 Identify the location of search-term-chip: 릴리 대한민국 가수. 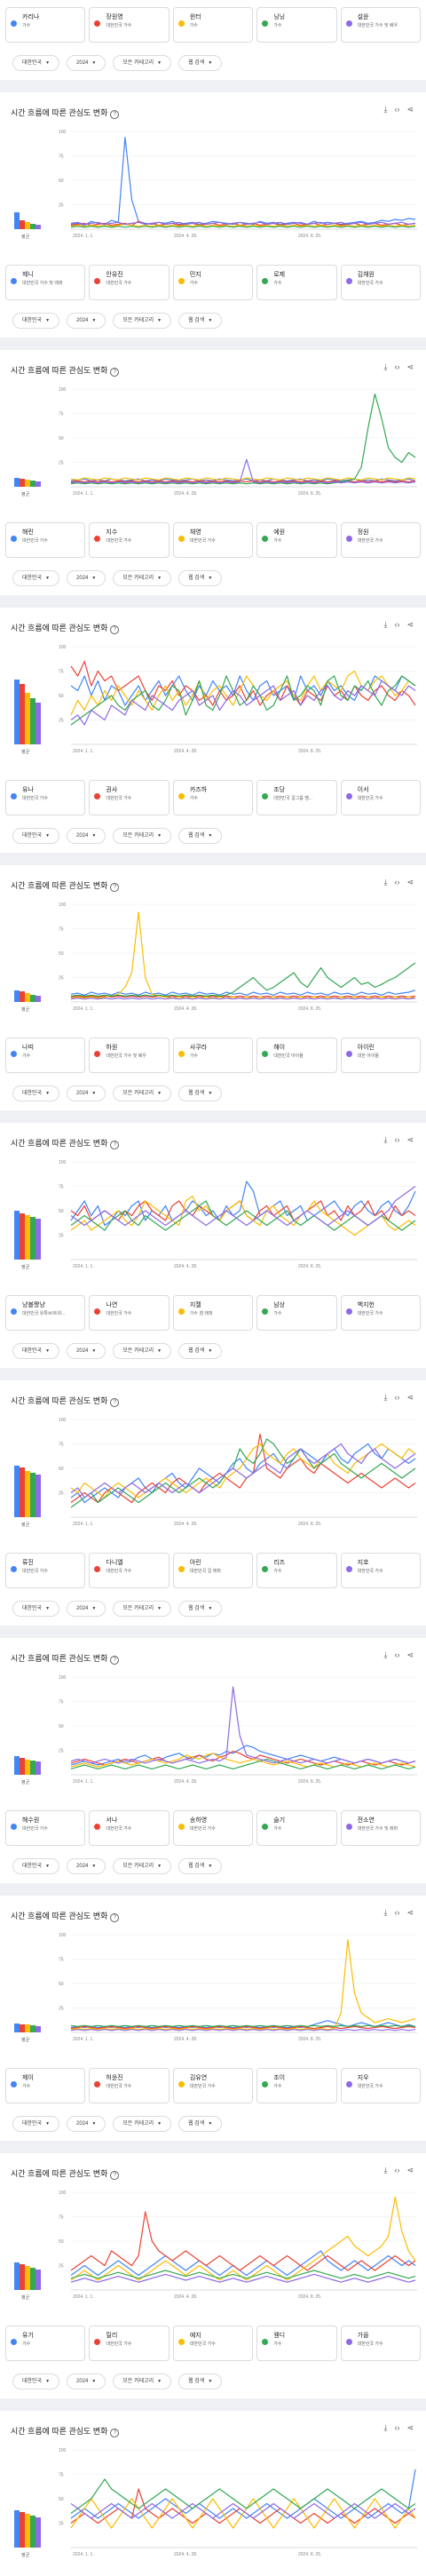
(129, 2343).